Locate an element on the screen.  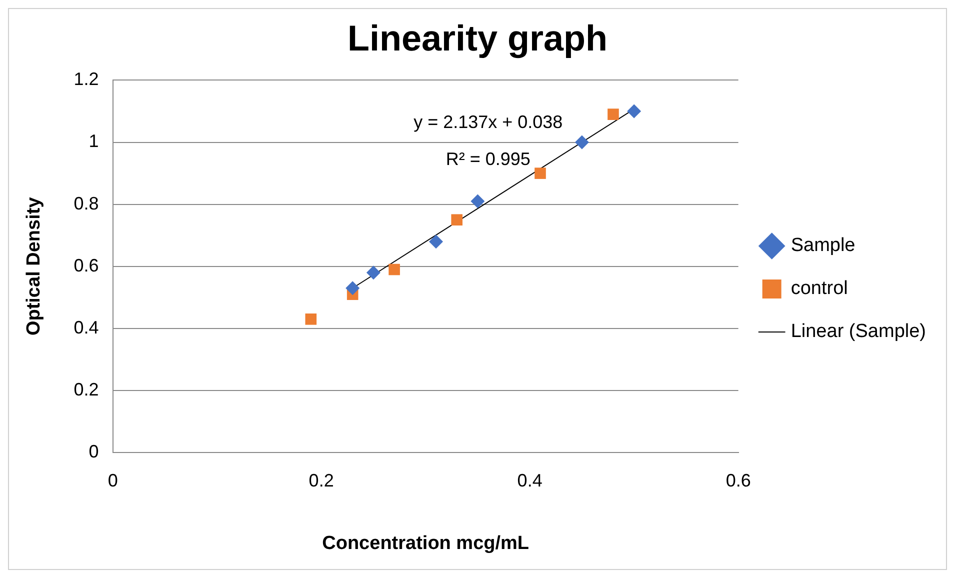
y-tick-label: 1 is located at coordinates (93, 141).